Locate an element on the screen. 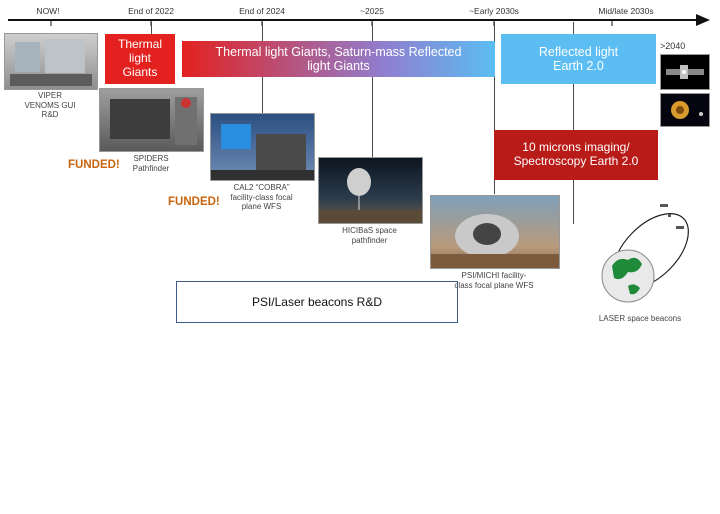  bar-reflected-earth: Reflected light Earth 2.0 is located at coordinates (578, 59).